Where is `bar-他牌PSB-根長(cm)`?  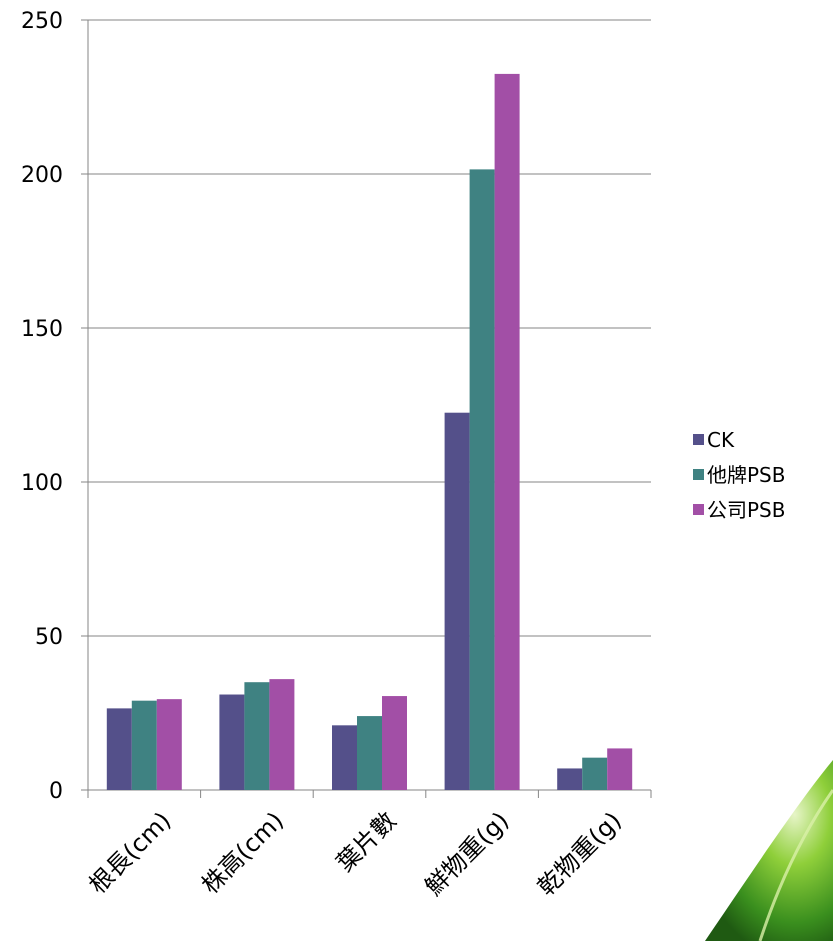 bar-他牌PSB-根長(cm) is located at coordinates (144, 745).